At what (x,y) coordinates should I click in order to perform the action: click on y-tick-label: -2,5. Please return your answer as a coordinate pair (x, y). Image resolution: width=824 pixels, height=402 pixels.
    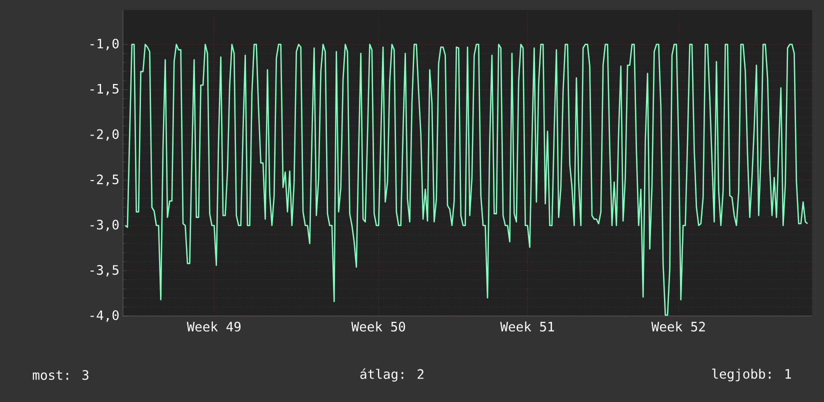
    Looking at the image, I should click on (104, 180).